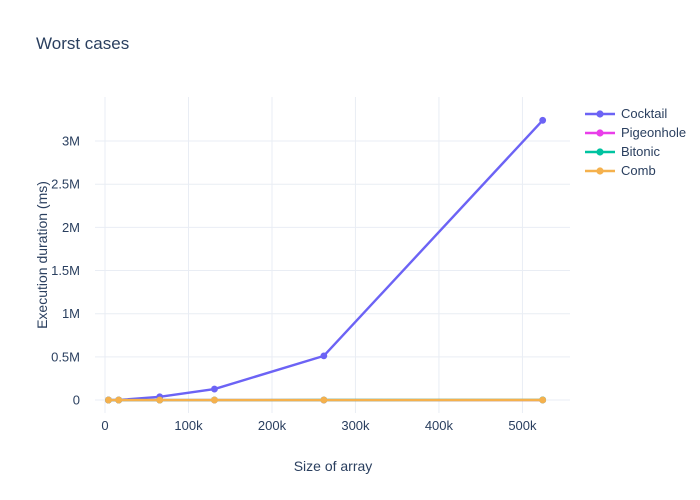 The image size is (700, 500). Describe the element at coordinates (42, 255) in the screenshot. I see `y-axis-title: Execution duration (ms)` at that location.